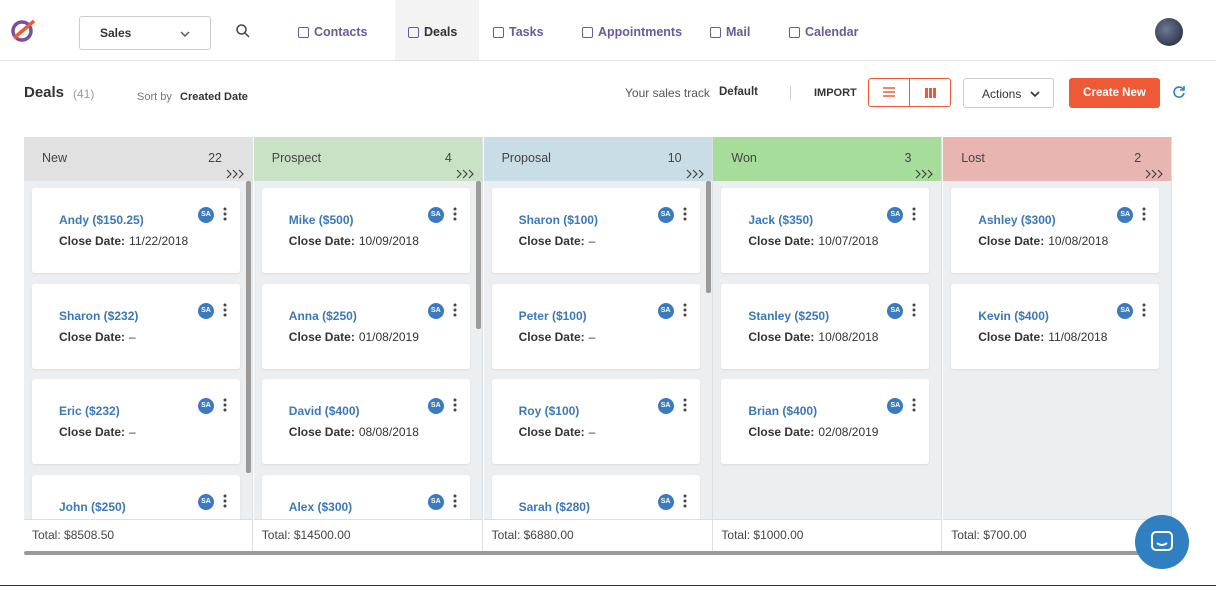  Describe the element at coordinates (243, 31) in the screenshot. I see `search-icon` at that location.